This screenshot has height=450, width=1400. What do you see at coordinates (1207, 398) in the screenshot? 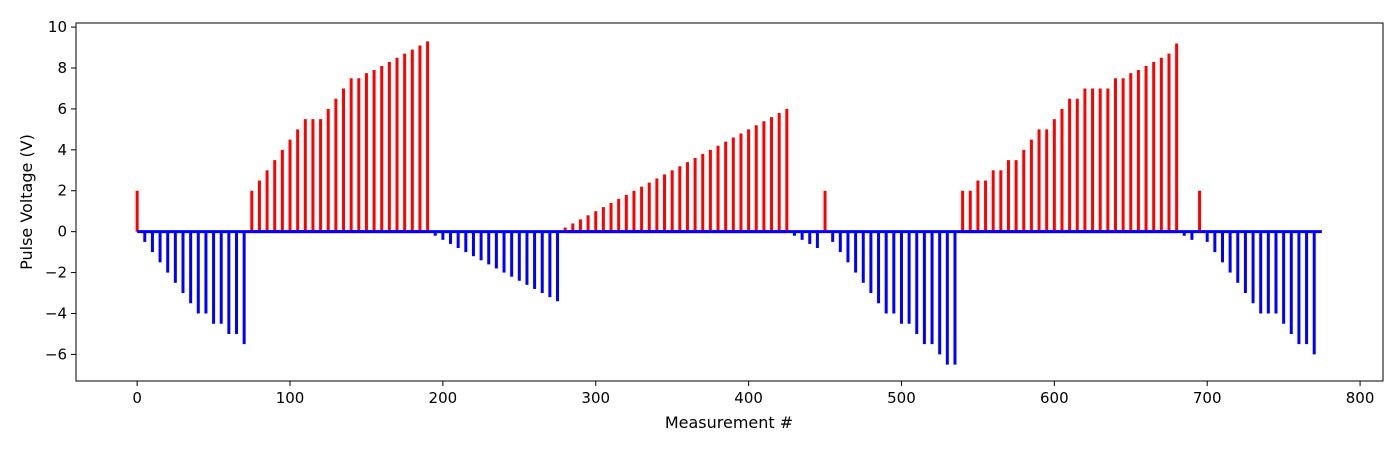
I see `x-tick-label: 700` at bounding box center [1207, 398].